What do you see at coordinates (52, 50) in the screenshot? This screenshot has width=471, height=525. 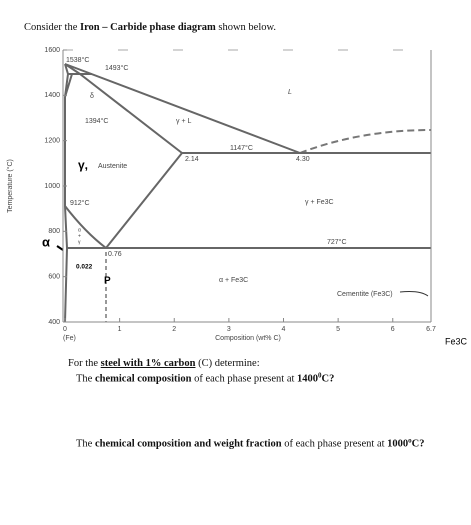 I see `y-tick-label: 1600` at bounding box center [52, 50].